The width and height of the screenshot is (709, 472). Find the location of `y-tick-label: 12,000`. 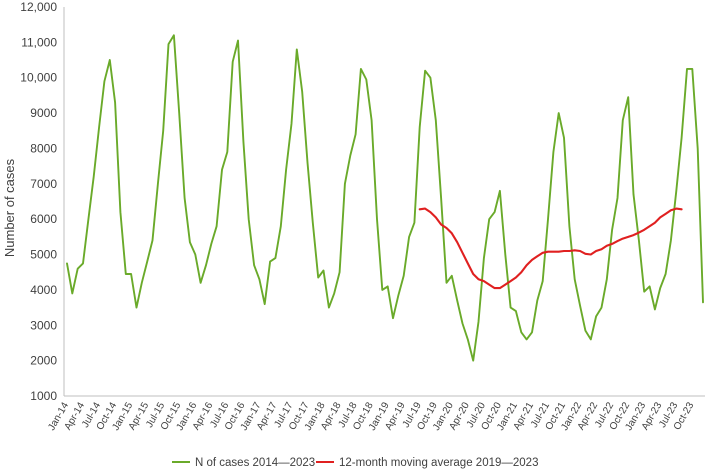

y-tick-label: 12,000 is located at coordinates (38, 7).